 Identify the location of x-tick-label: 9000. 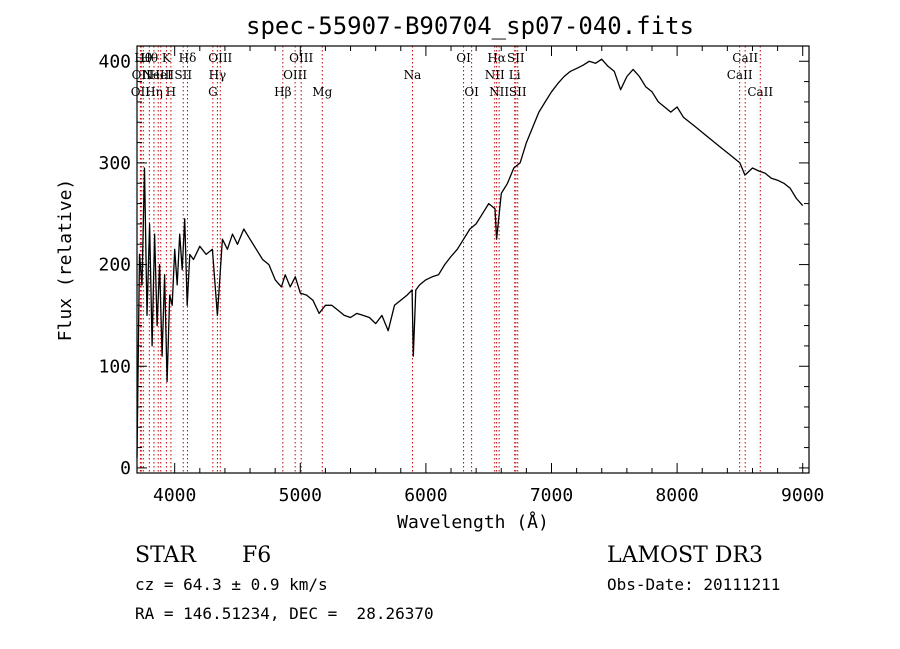
(802, 495).